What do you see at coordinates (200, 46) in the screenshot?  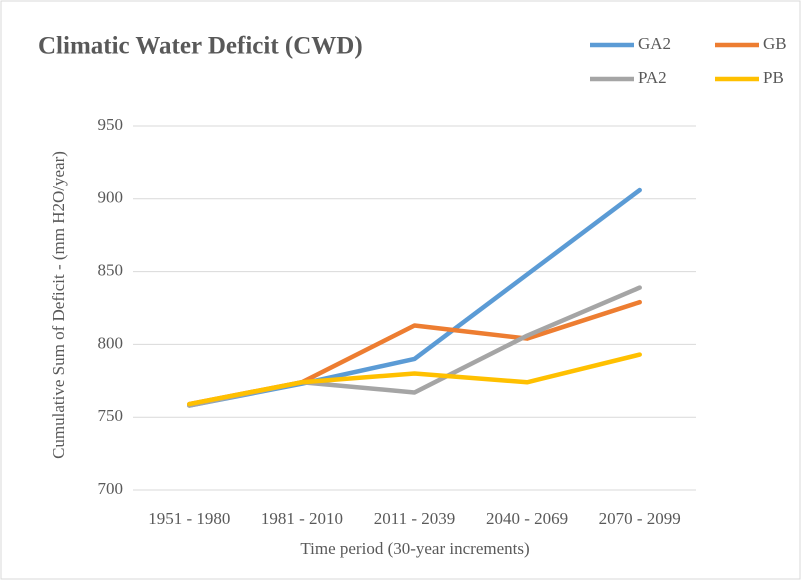 I see `chart-title: Climatic Water Deficit (CWD)` at bounding box center [200, 46].